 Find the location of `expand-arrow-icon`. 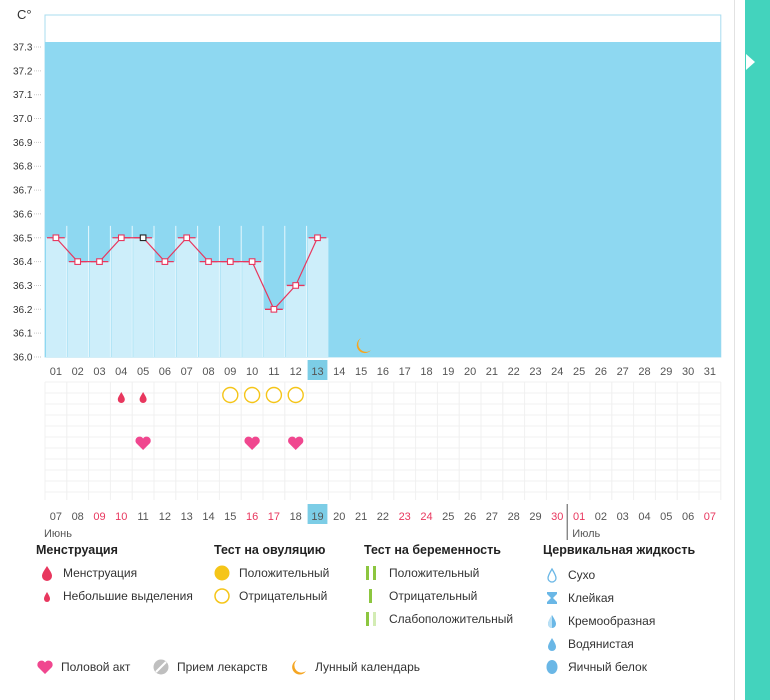

expand-arrow-icon is located at coordinates (750, 62).